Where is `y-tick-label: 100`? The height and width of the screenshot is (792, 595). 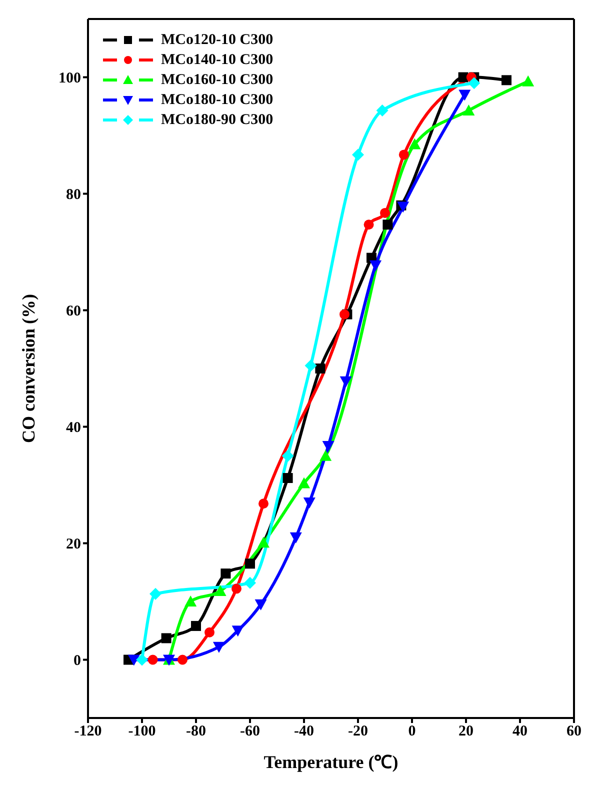
y-tick-label: 100 is located at coordinates (69, 78).